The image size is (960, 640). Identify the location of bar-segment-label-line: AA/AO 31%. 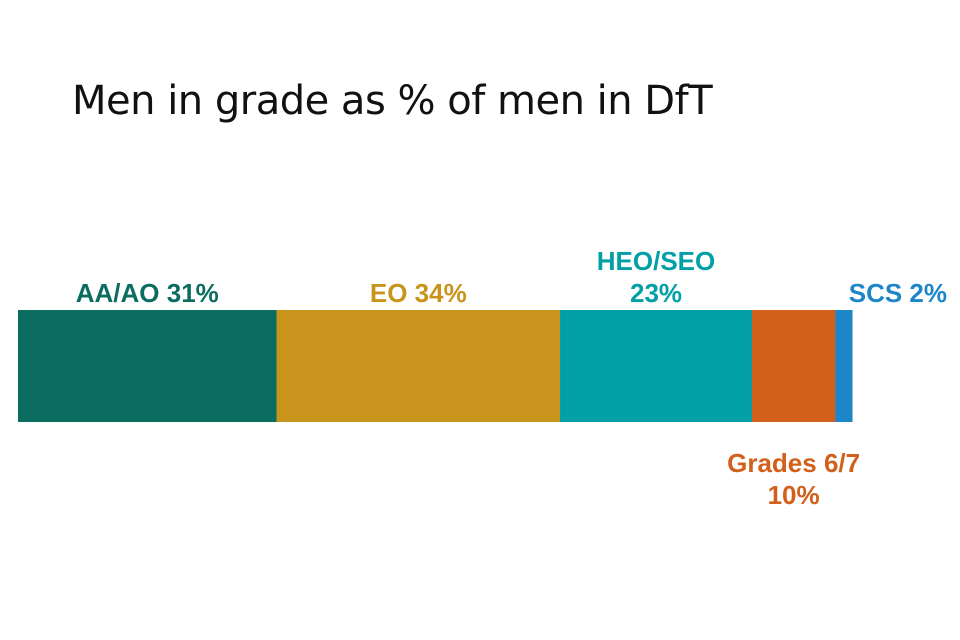
(147, 293).